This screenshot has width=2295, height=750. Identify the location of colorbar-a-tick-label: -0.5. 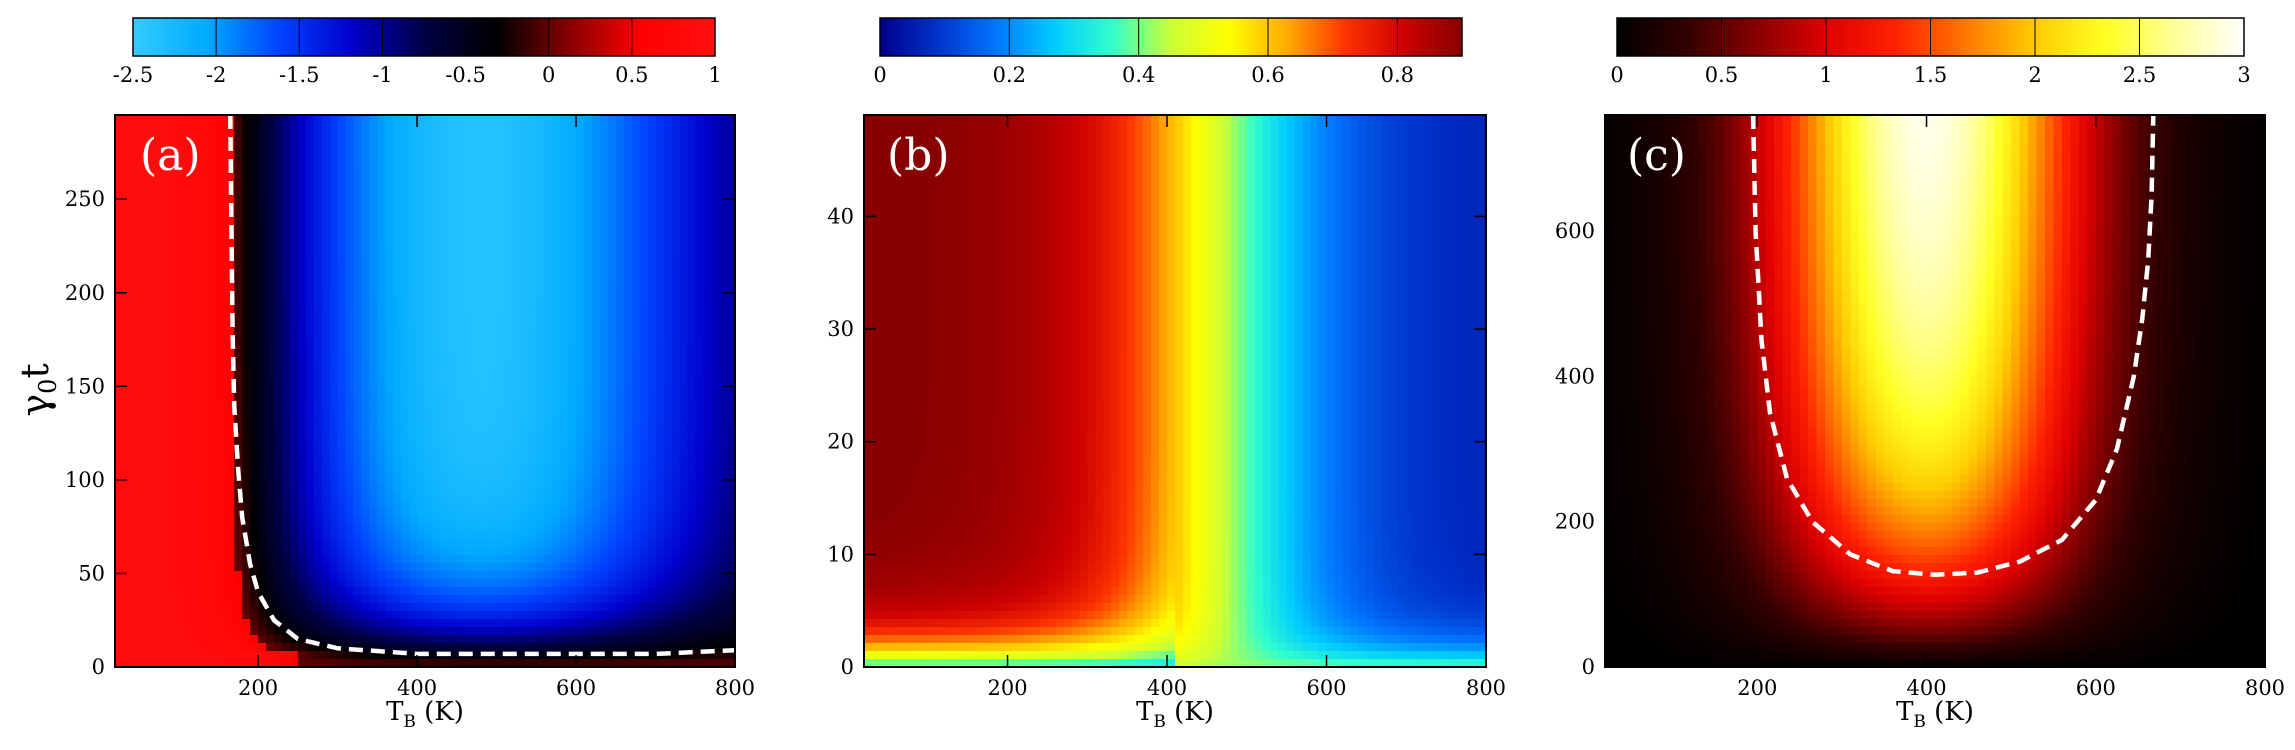
(465, 75).